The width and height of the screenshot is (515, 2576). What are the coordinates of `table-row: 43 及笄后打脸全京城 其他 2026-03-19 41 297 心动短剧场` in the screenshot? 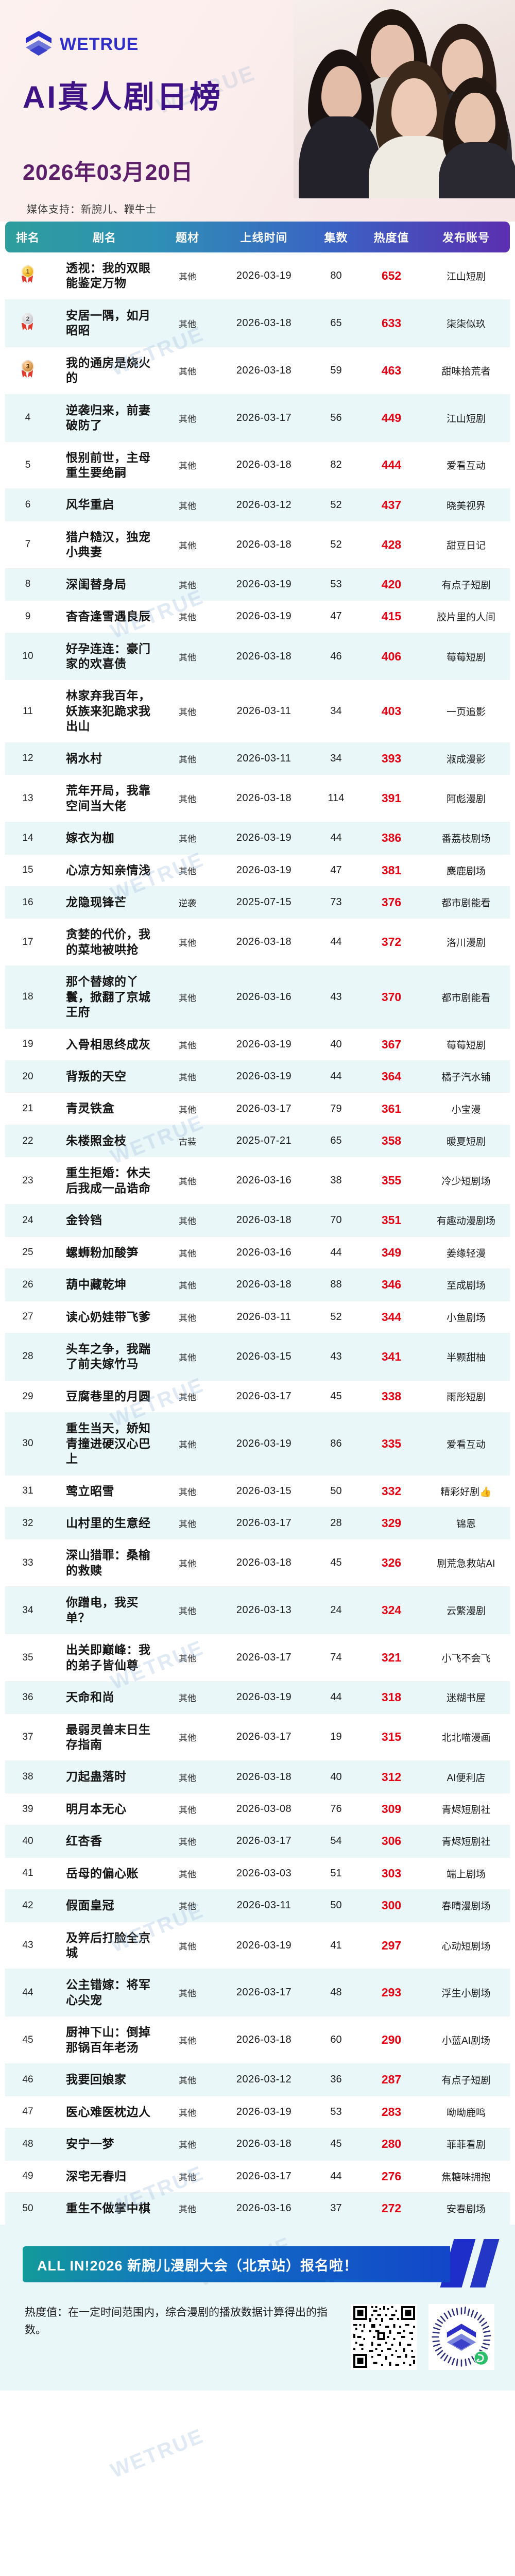 It's located at (257, 1945).